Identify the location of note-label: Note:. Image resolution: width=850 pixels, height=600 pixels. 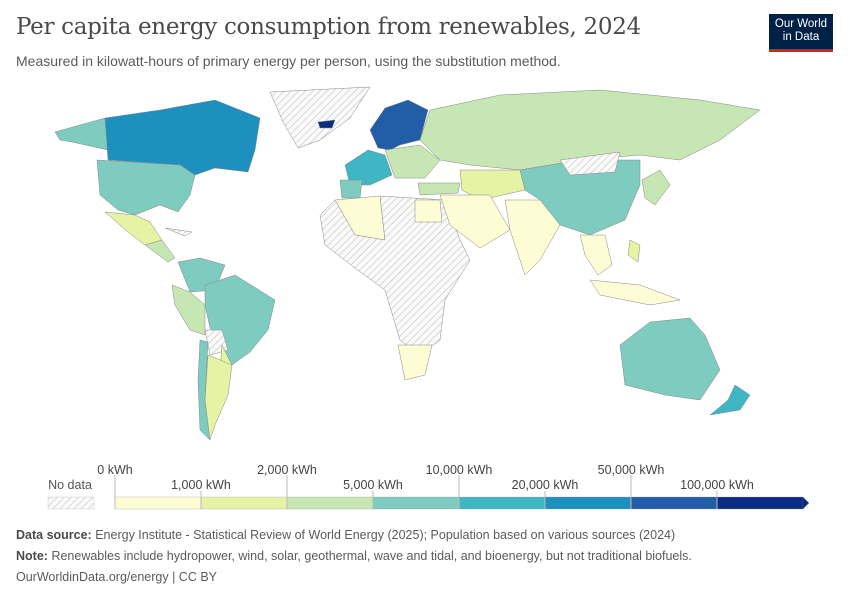
(32, 556).